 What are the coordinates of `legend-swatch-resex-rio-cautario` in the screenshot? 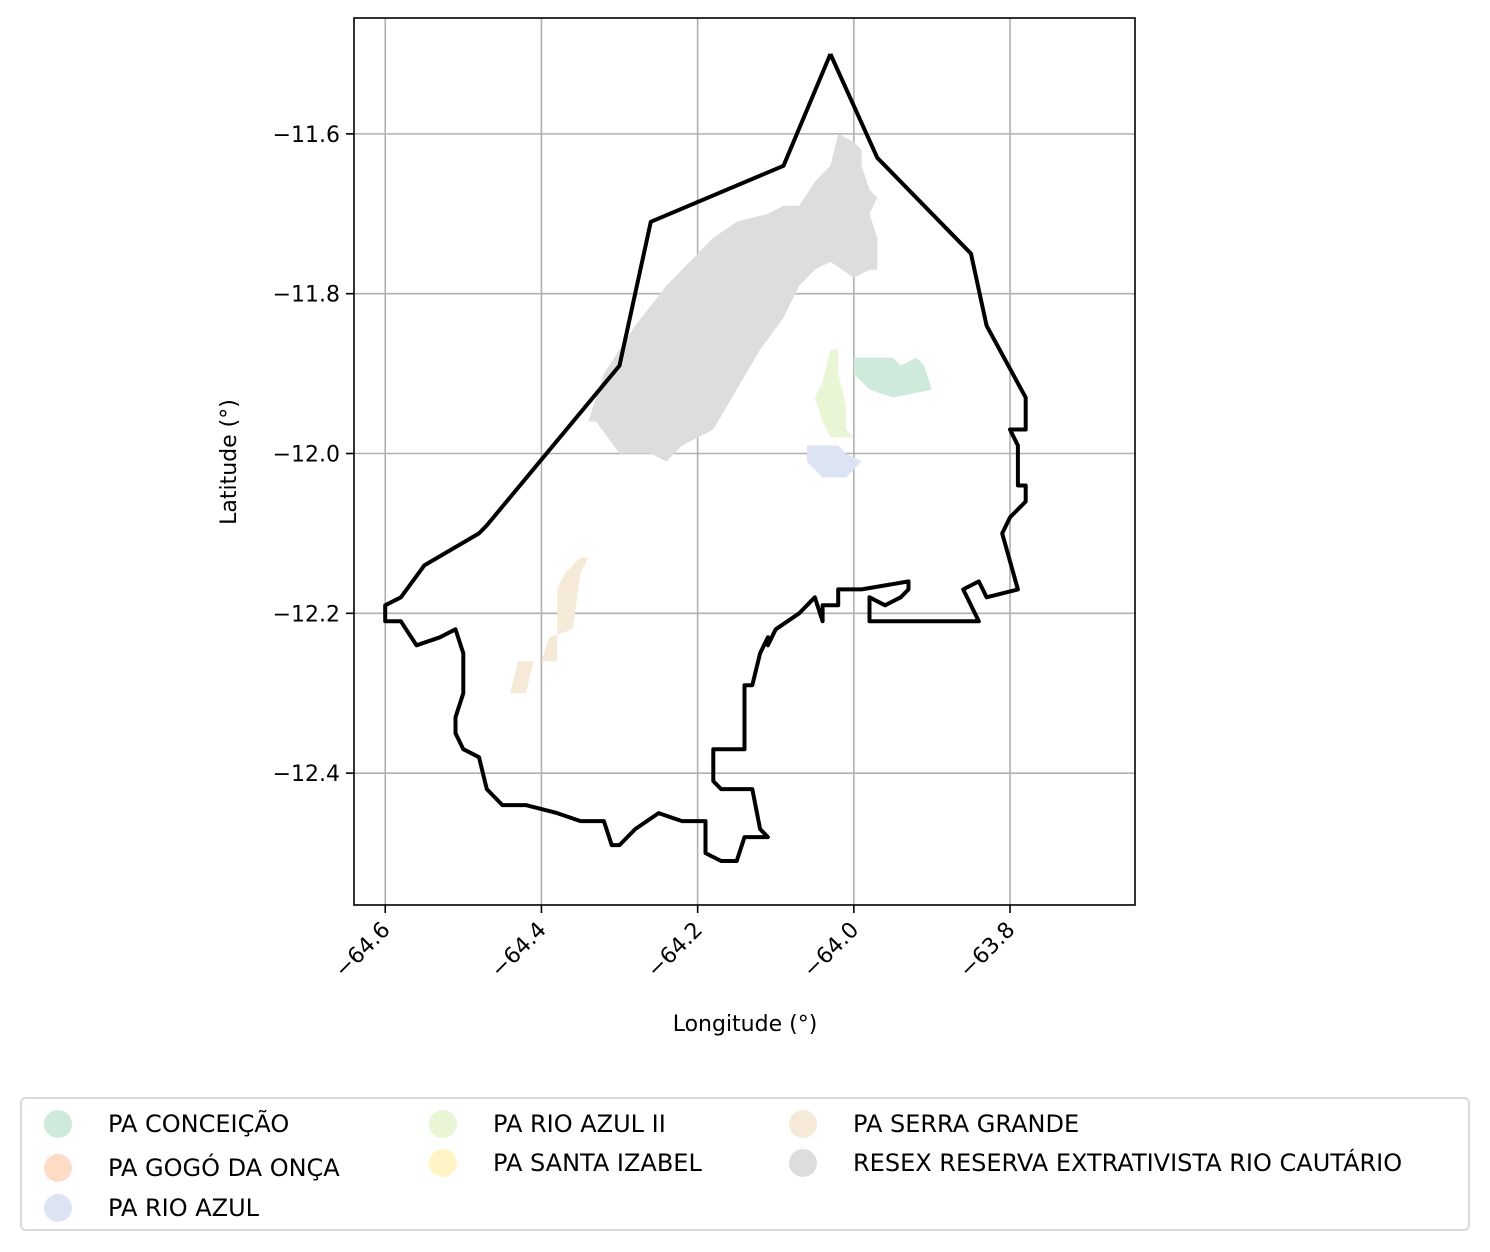 It's located at (803, 1163).